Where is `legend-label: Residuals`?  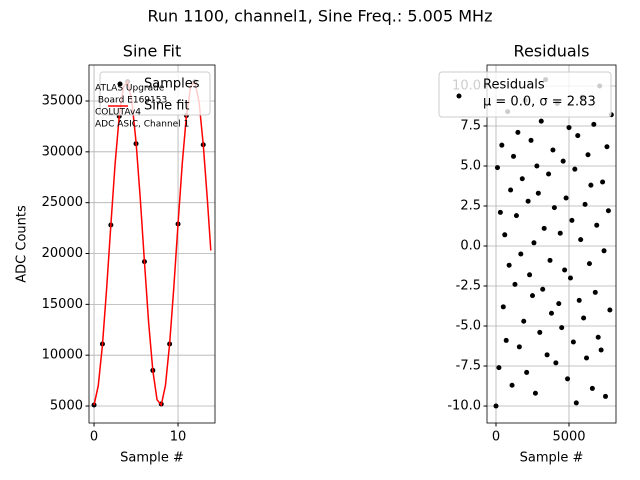
legend-label: Residuals is located at coordinates (514, 85).